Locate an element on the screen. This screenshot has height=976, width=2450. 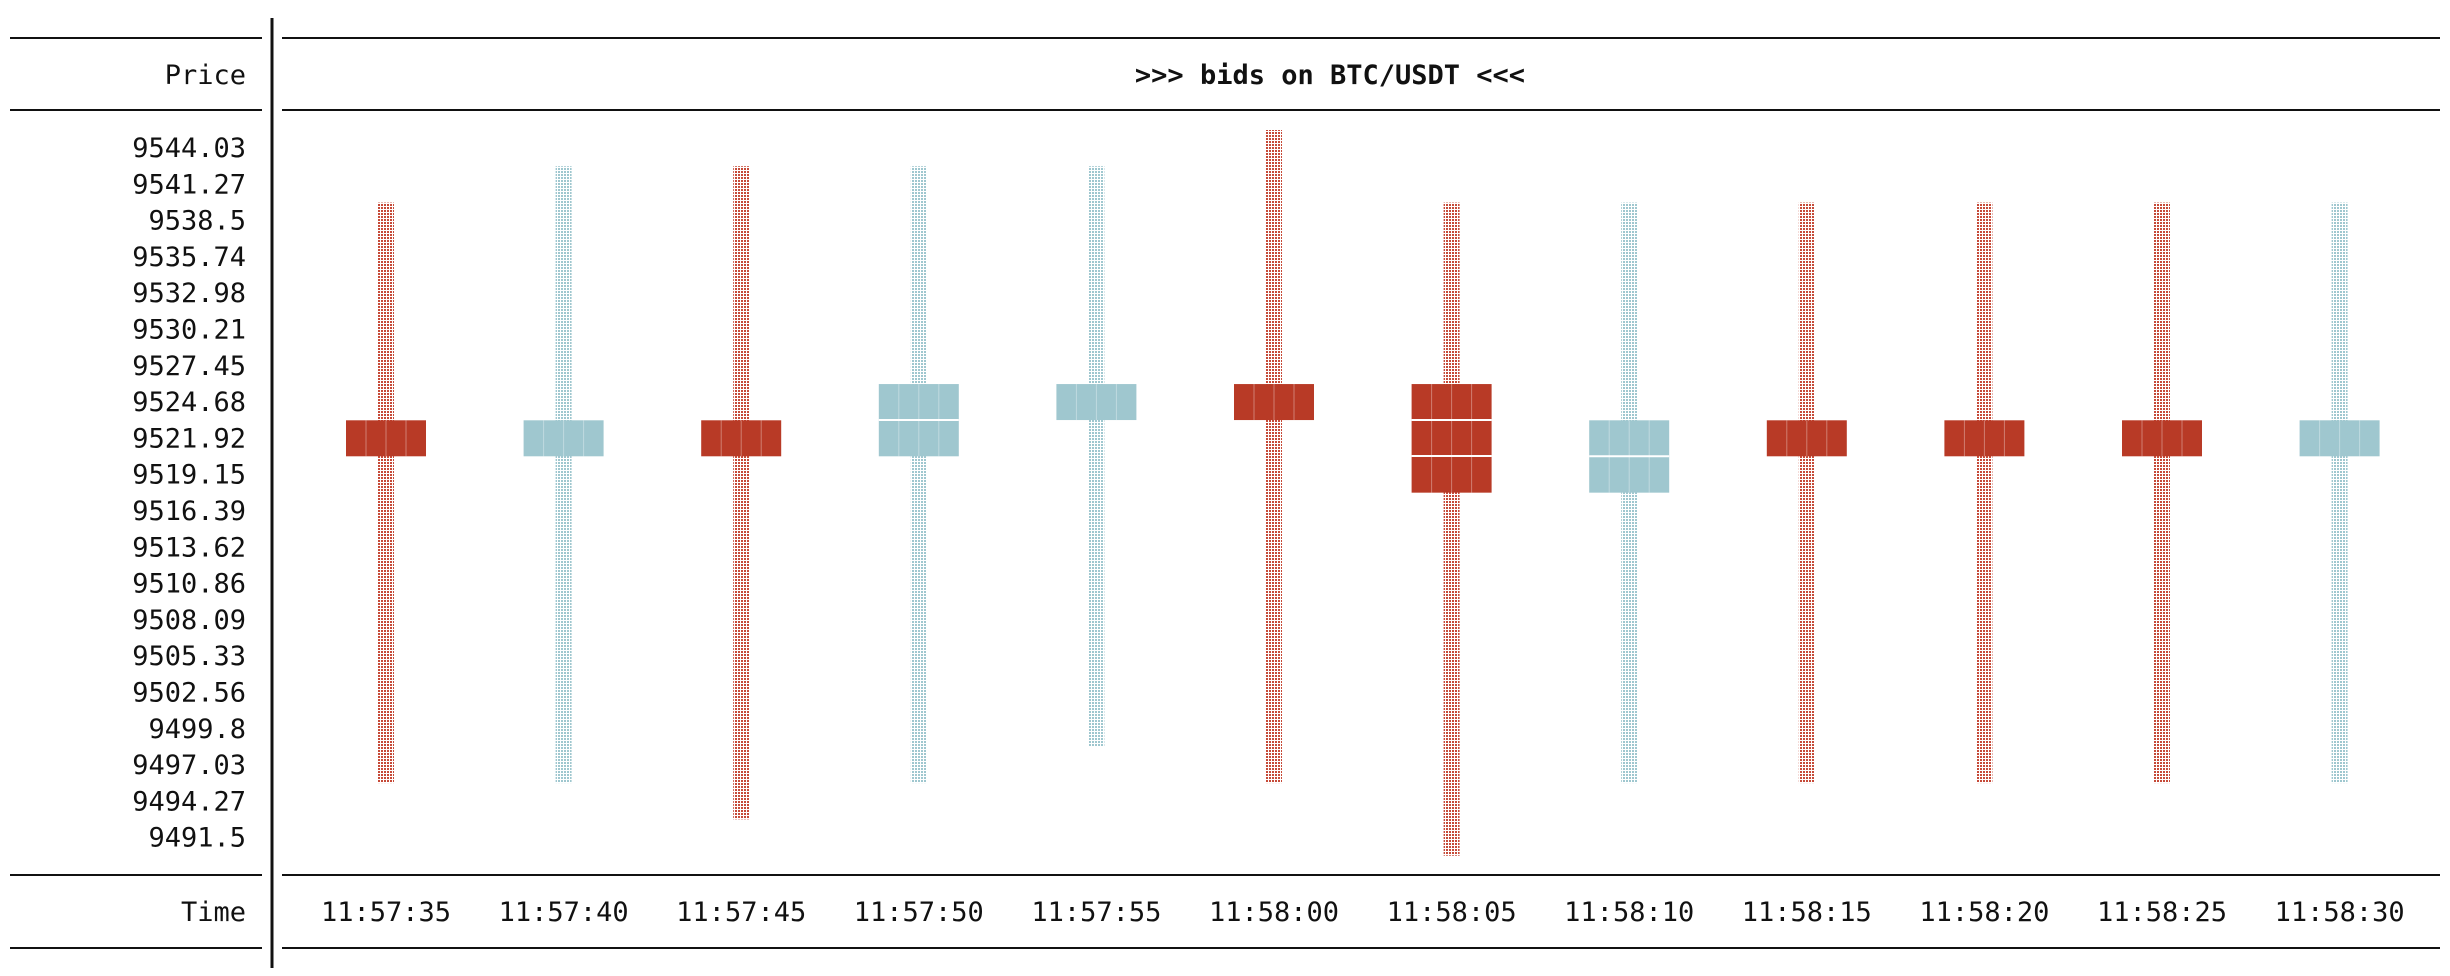
price-tick-label: 9508.09 is located at coordinates (189, 620).